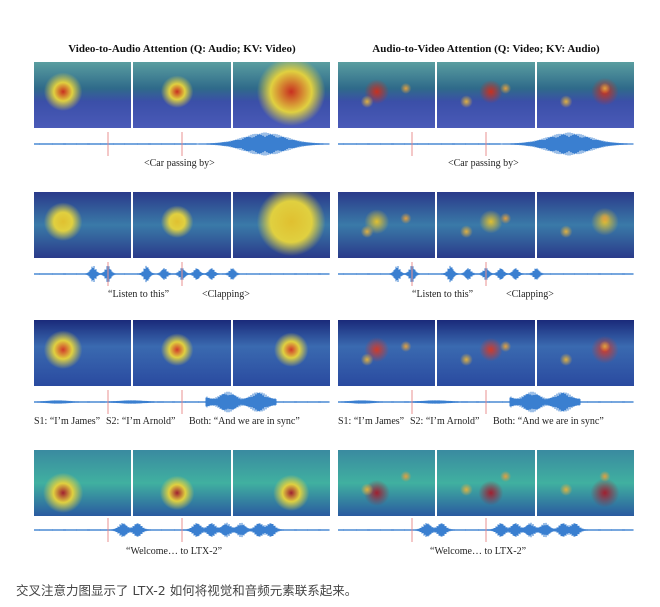 Image resolution: width=660 pixels, height=607 pixels. Describe the element at coordinates (187, 590) in the screenshot. I see `figure-caption: 交叉注意力图显示了 LTX-2 如何将视觉和音频元素联系起来。` at that location.